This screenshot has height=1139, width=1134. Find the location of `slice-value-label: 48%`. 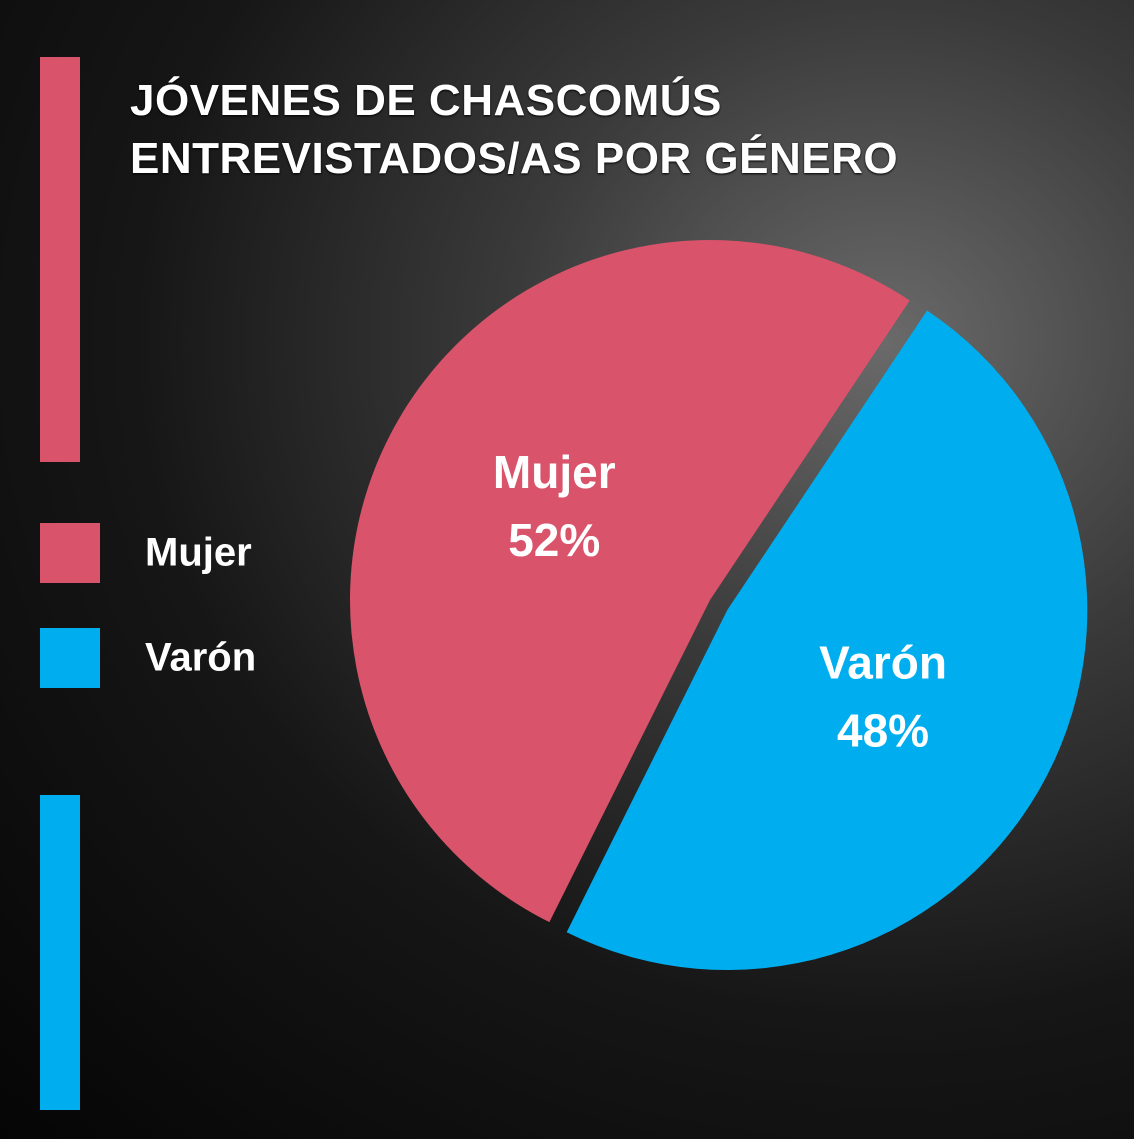

slice-value-label: 48% is located at coordinates (883, 730).